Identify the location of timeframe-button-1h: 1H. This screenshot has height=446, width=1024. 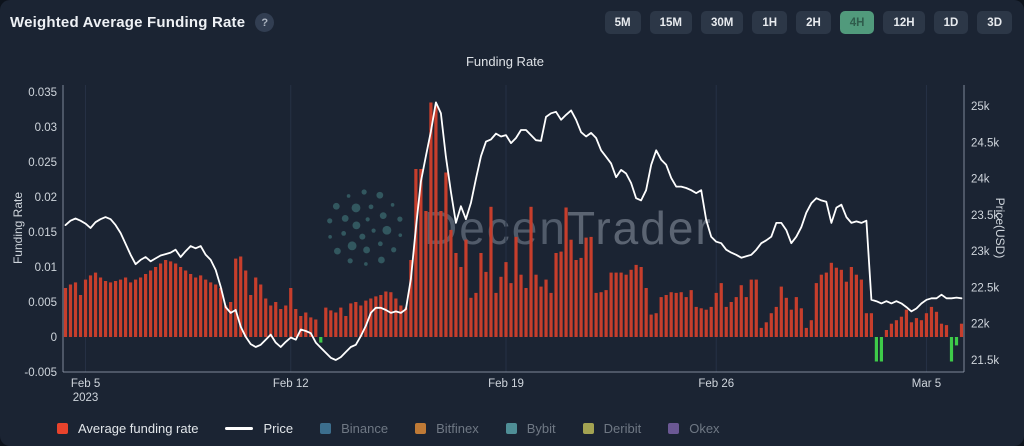
(770, 22).